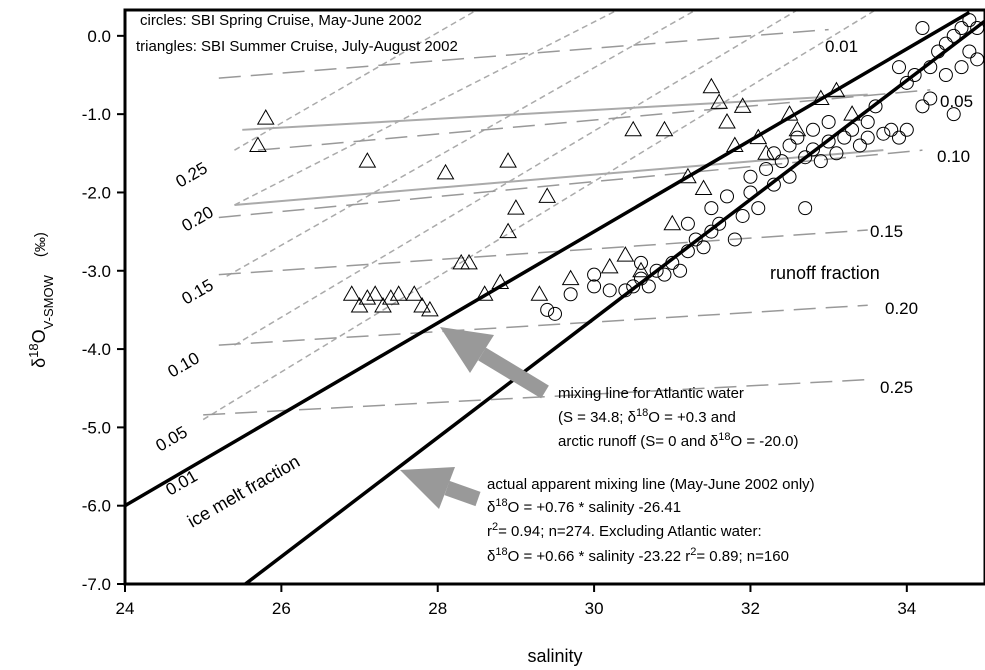 Image resolution: width=985 pixels, height=670 pixels. I want to click on y-tick-label: -7.0, so click(96, 584).